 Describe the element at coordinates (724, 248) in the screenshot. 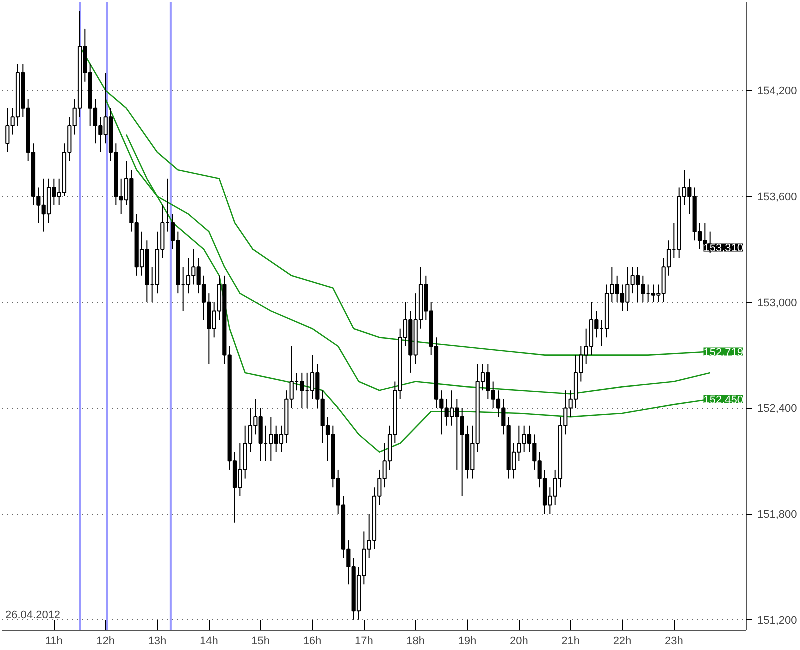

I see `annotation: 153,310` at that location.